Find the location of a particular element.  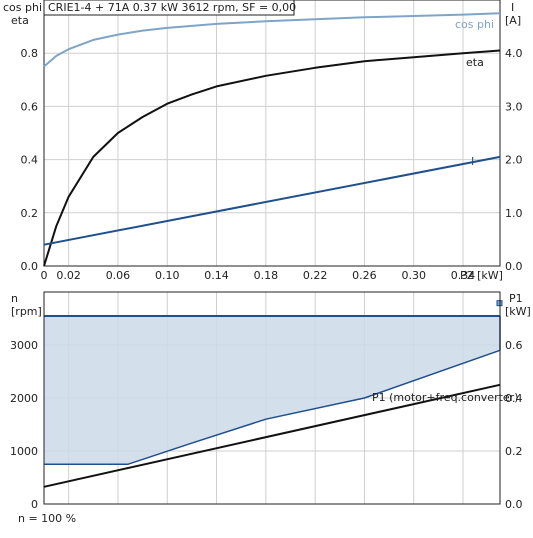

series-label-p1: P1 (motor+freq.converter) is located at coordinates (445, 397).